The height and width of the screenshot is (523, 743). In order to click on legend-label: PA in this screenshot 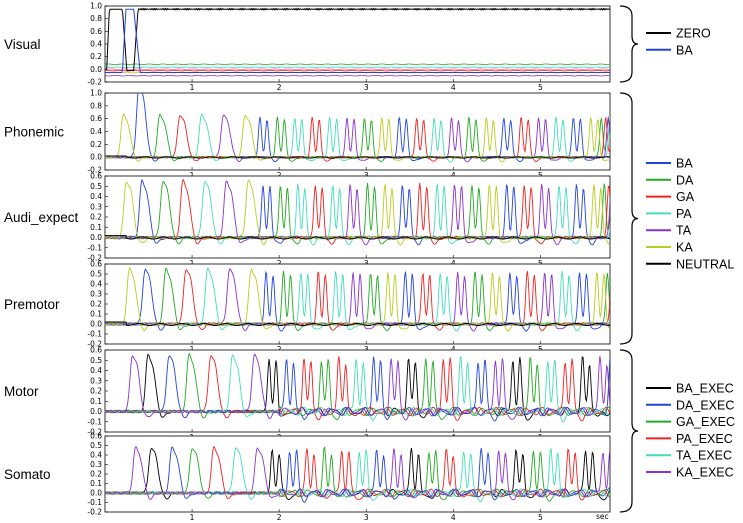, I will do `click(684, 214)`.